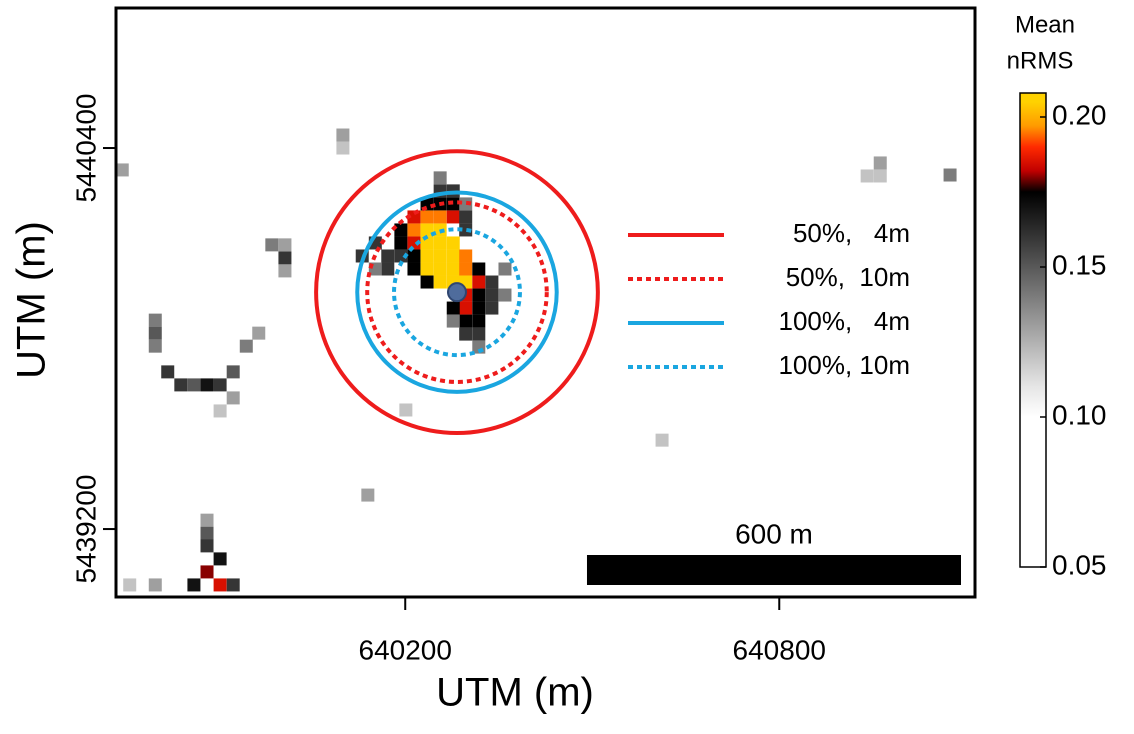  Describe the element at coordinates (844, 321) in the screenshot. I see `legend-label: 100%, 4m` at that location.